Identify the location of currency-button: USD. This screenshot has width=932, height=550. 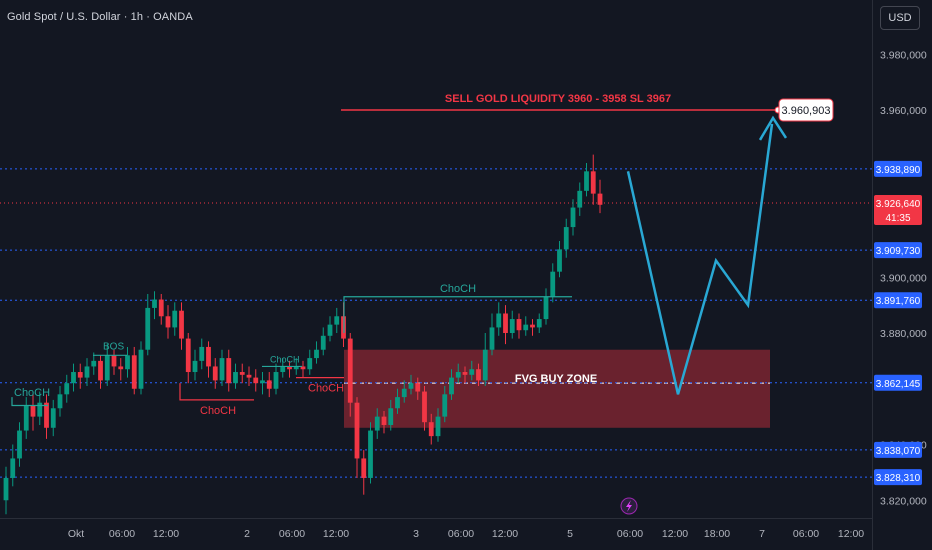
(900, 18).